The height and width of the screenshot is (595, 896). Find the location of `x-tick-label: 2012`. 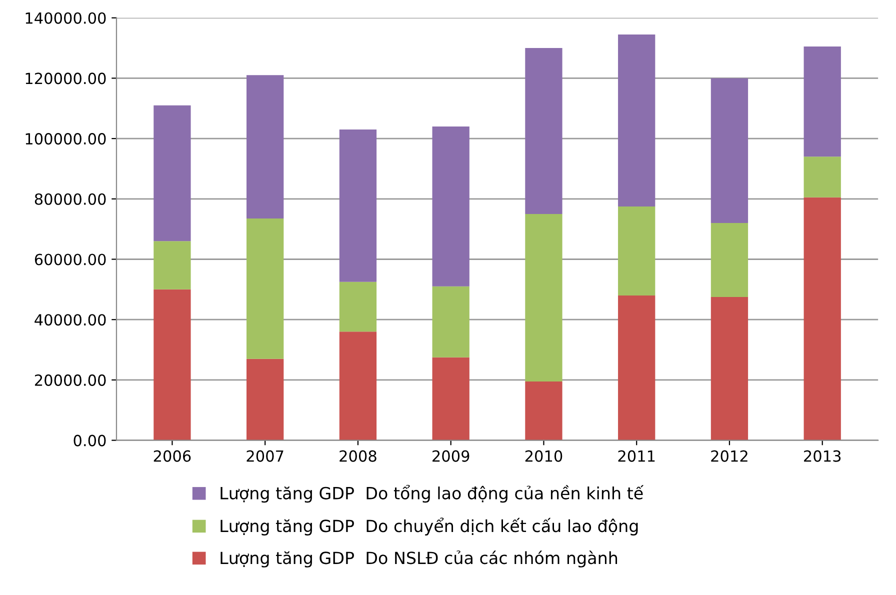

x-tick-label: 2012 is located at coordinates (729, 456).